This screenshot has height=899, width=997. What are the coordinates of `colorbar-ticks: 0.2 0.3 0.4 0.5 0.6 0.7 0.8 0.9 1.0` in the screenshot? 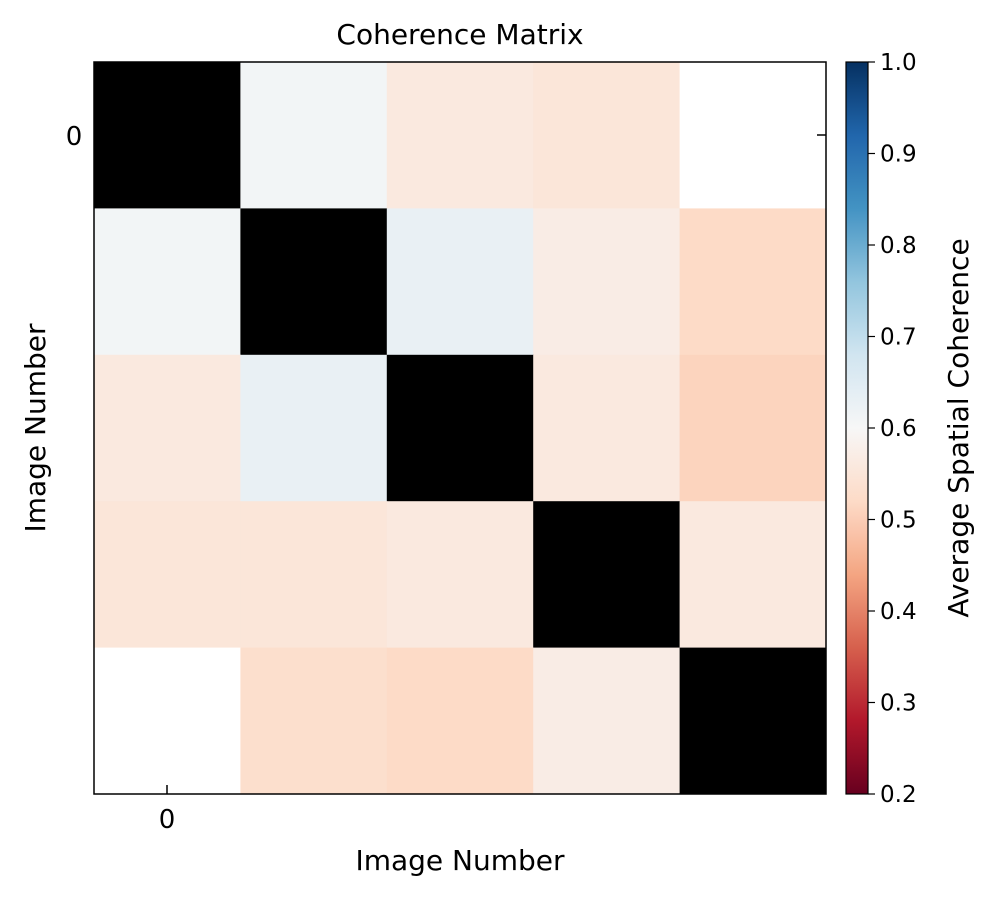 It's located at (892, 429).